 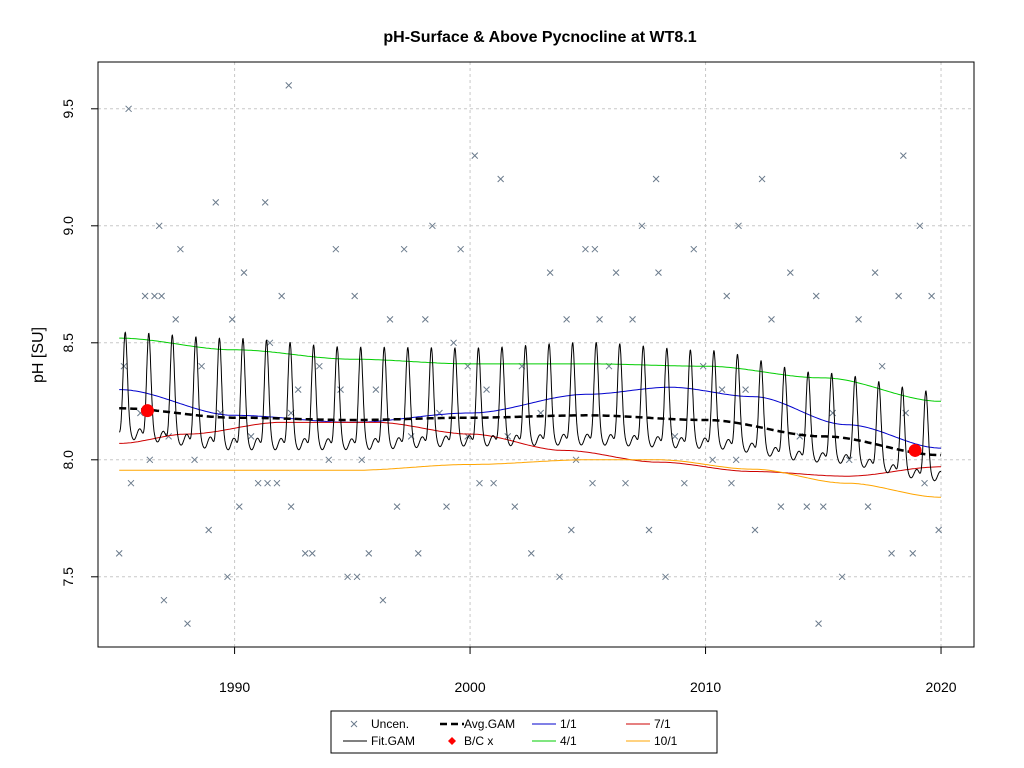 What do you see at coordinates (68, 343) in the screenshot?
I see `y-tick-label: 8.5` at bounding box center [68, 343].